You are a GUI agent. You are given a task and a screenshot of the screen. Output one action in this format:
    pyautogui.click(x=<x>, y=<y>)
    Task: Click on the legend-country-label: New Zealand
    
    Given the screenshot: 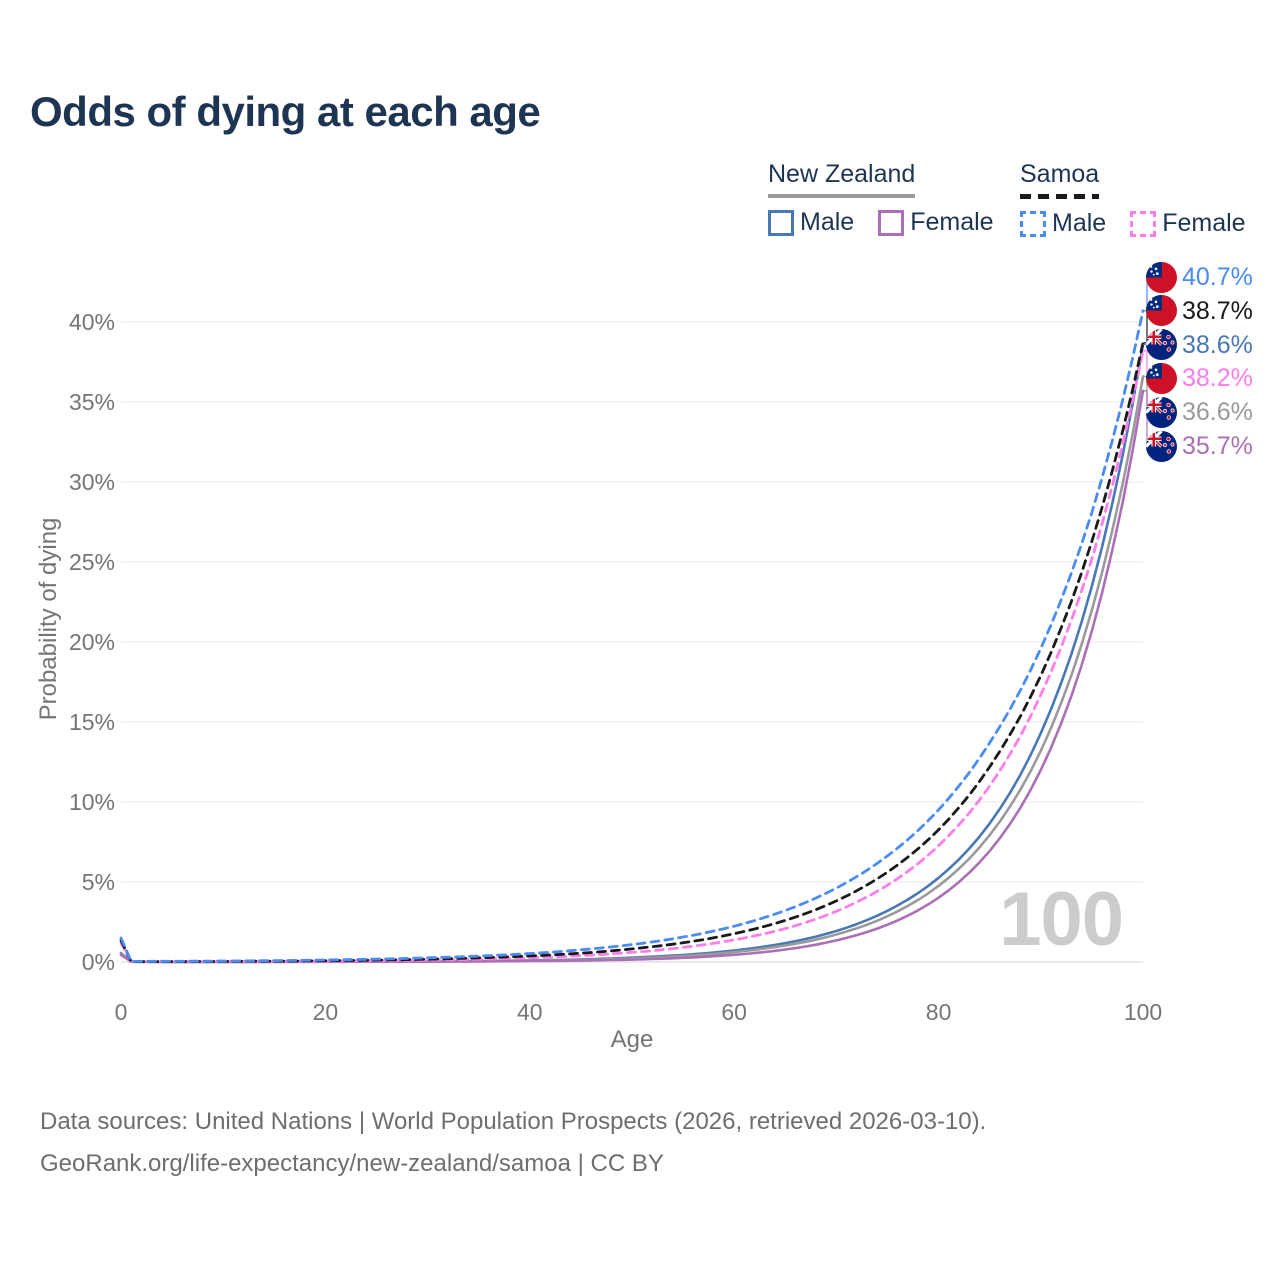 What is the action you would take?
    pyautogui.click(x=842, y=174)
    